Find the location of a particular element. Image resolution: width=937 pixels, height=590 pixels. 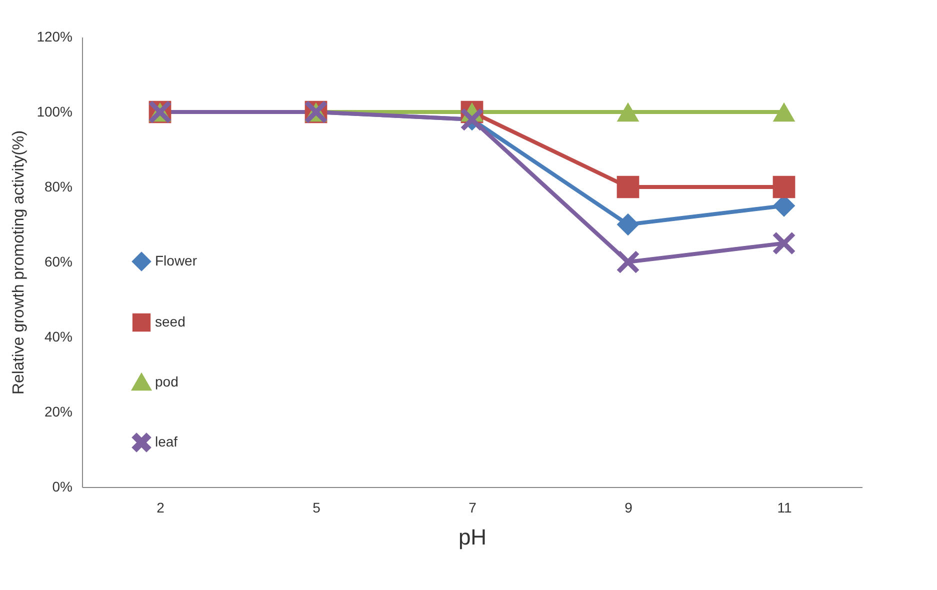

legend-label: Flower is located at coordinates (176, 260).